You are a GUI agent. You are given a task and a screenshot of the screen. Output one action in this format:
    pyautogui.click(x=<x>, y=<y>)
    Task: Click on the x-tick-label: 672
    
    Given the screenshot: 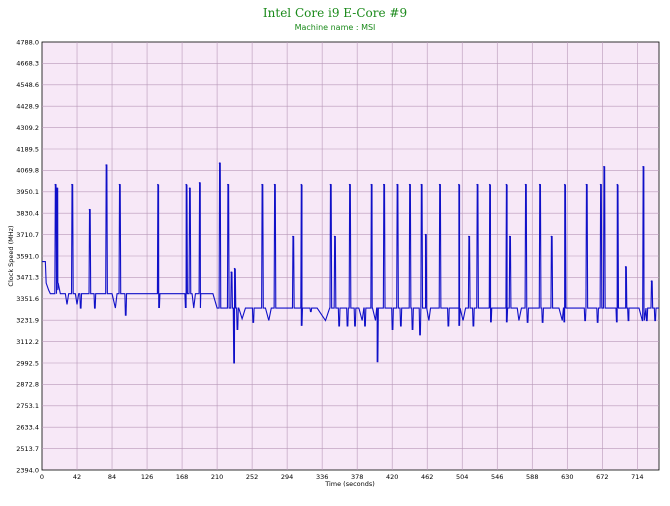 What is the action you would take?
    pyautogui.click(x=602, y=477)
    